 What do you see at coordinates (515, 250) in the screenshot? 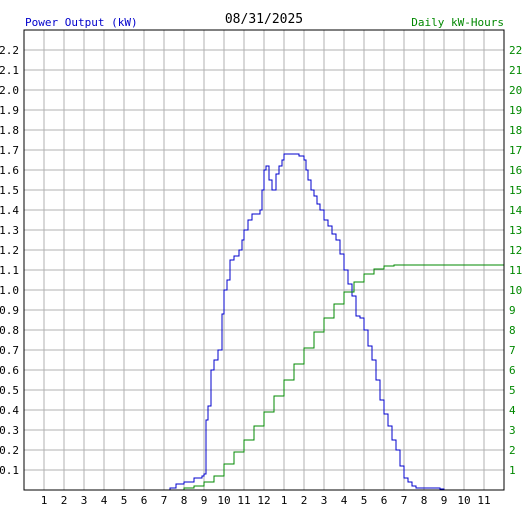
I see `right-tick-label: 12` at bounding box center [515, 250].